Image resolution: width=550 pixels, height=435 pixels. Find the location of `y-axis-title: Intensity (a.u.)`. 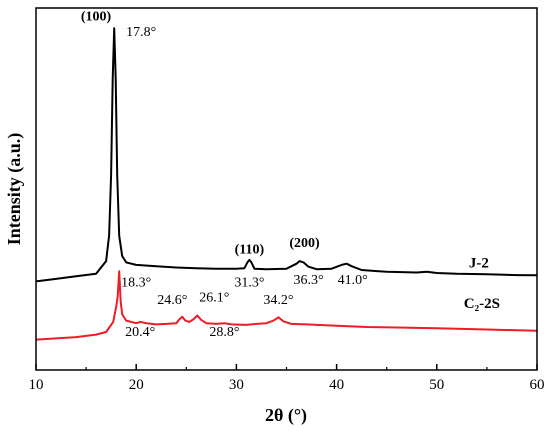

y-axis-title: Intensity (a.u.) is located at coordinates (14, 189).